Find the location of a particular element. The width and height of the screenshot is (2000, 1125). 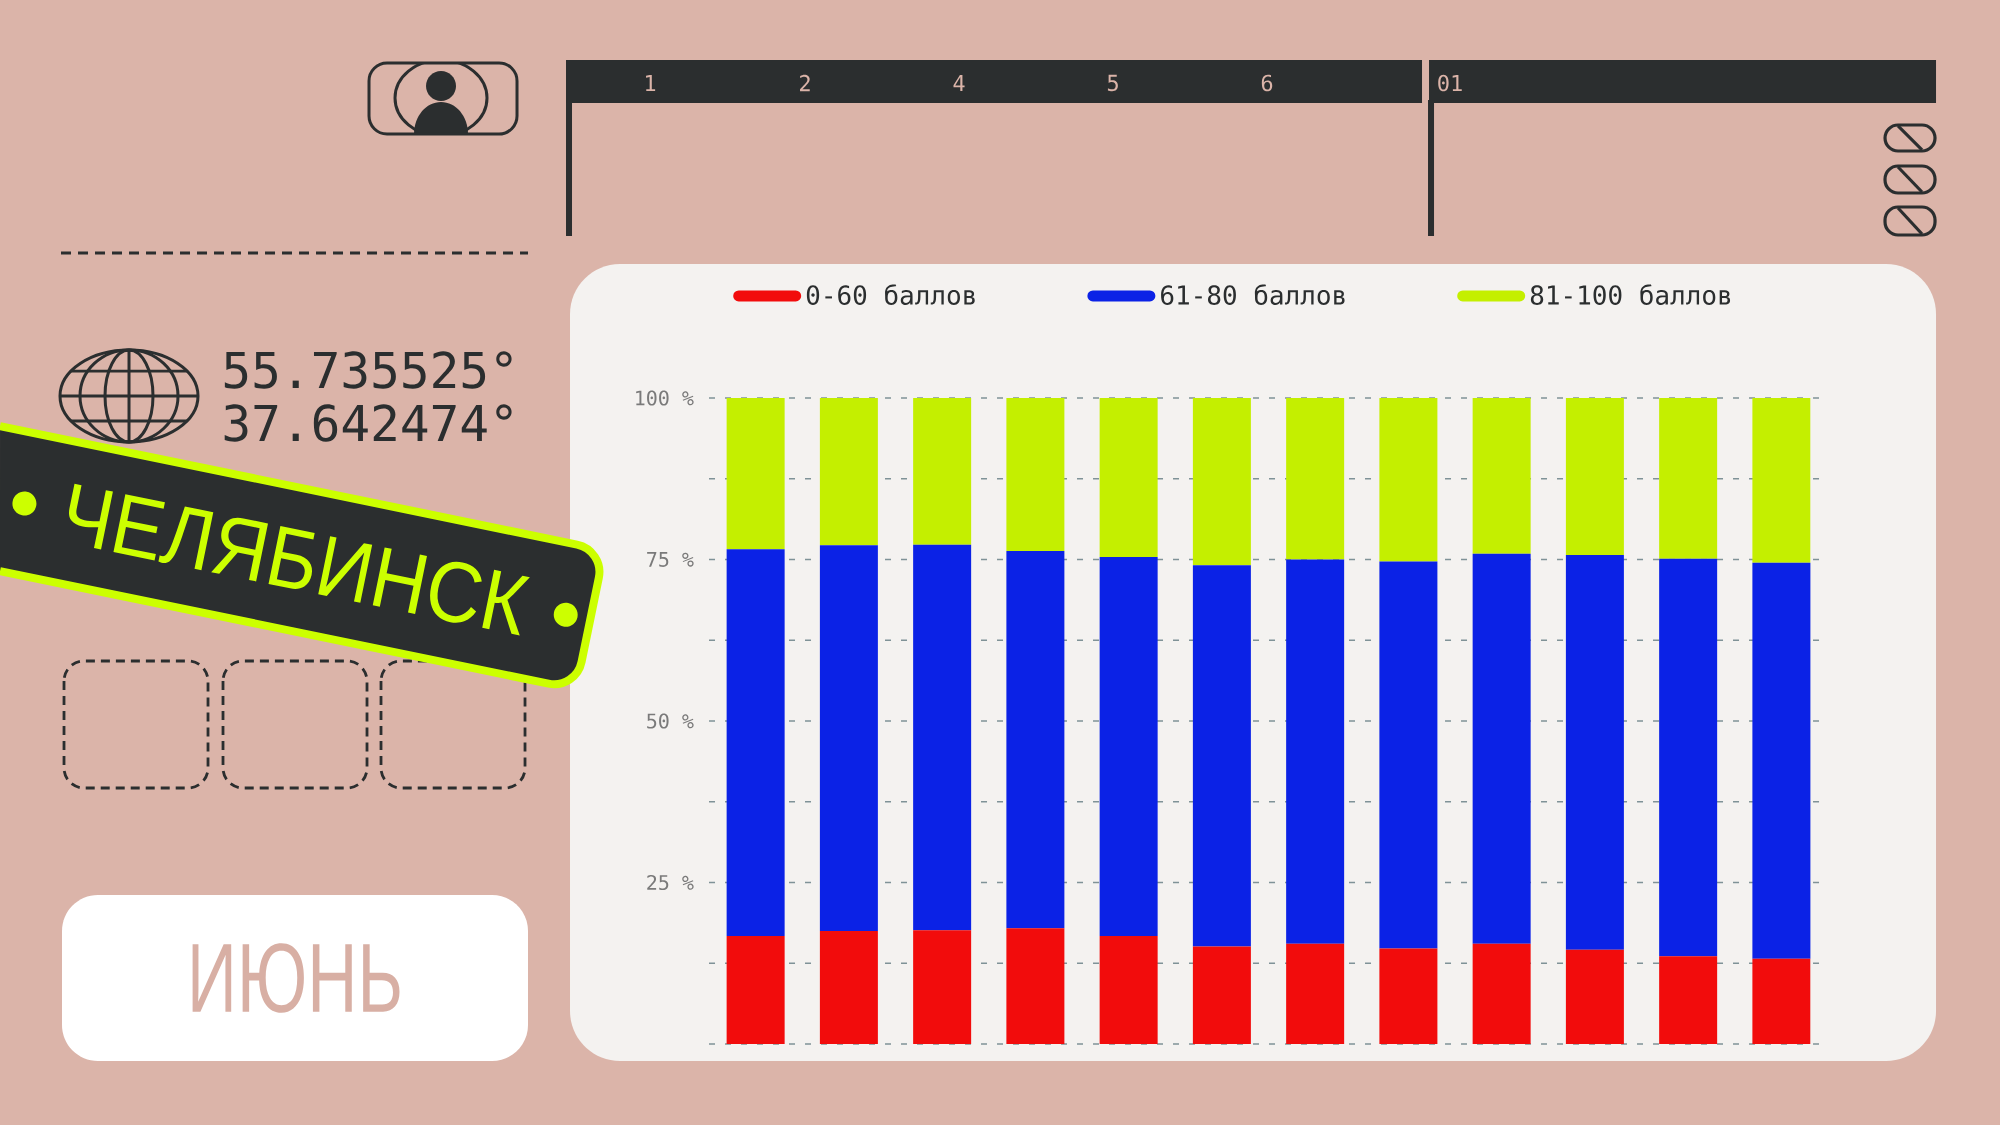

y-tick-label: 100 % is located at coordinates (665, 398).